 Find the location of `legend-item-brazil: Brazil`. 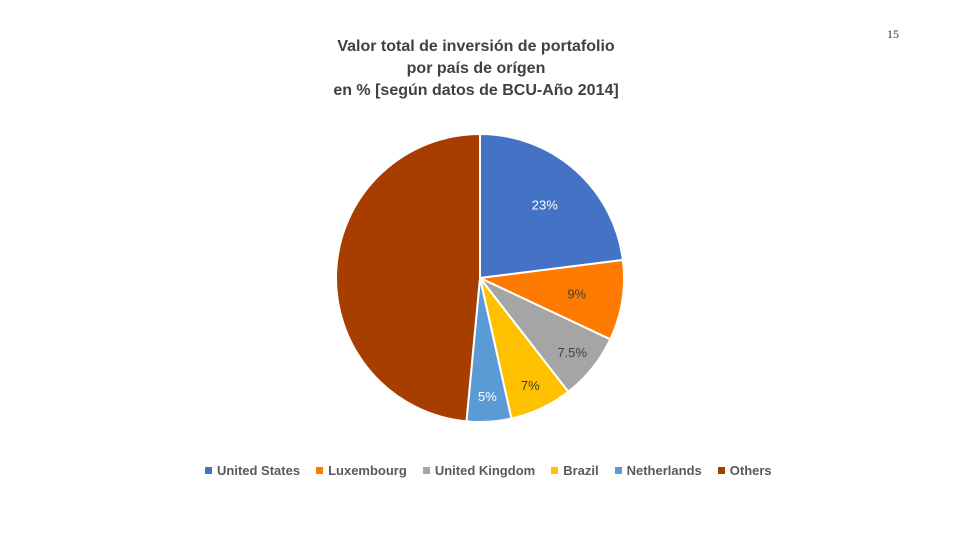

legend-item-brazil: Brazil is located at coordinates (575, 470).